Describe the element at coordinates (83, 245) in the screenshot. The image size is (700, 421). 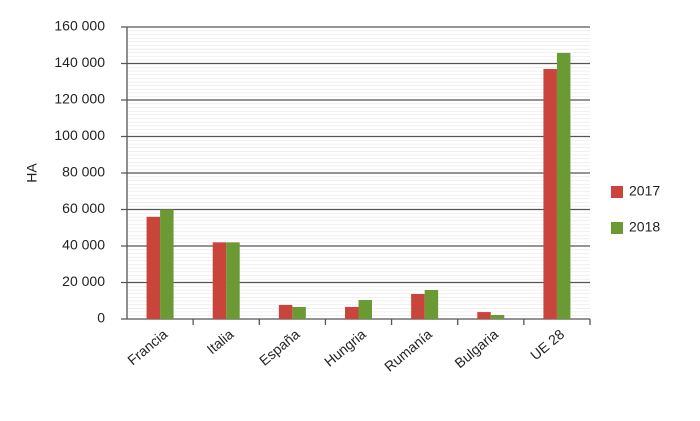
I see `y-tick-label: 40 000` at that location.